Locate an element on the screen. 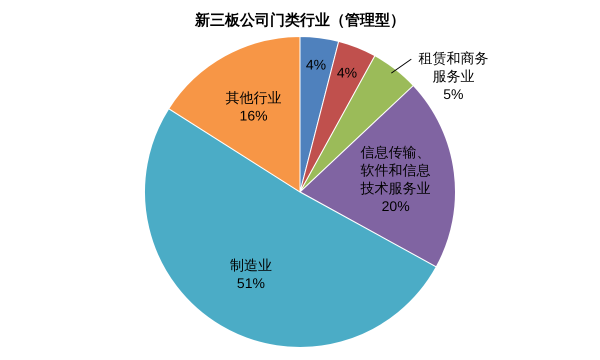 The height and width of the screenshot is (360, 600). data-label: 20% is located at coordinates (396, 206).